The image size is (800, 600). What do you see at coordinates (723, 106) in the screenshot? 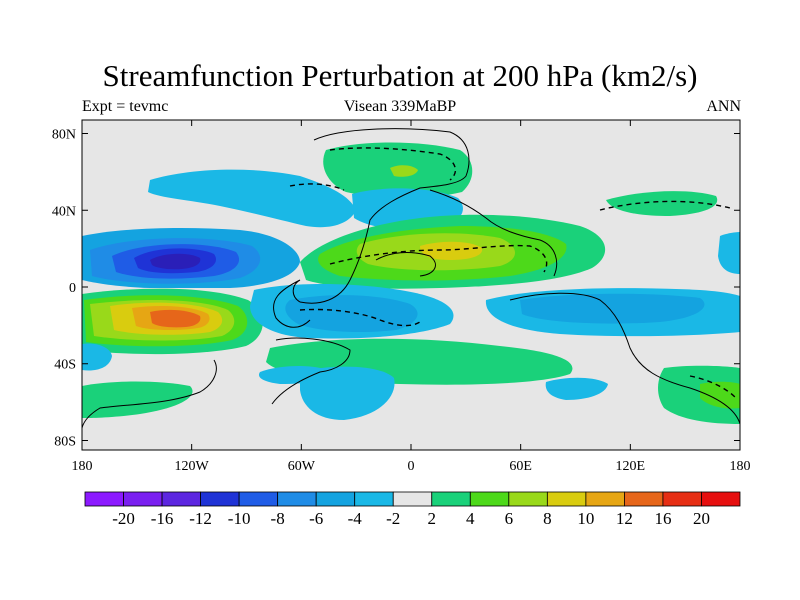
I see `season-label: ANN` at bounding box center [723, 106].